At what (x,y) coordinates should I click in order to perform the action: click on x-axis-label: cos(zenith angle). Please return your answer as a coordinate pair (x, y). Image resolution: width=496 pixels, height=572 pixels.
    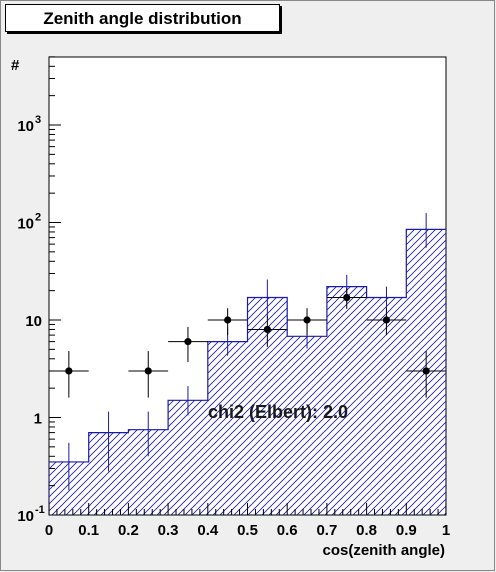
    Looking at the image, I should click on (383, 550).